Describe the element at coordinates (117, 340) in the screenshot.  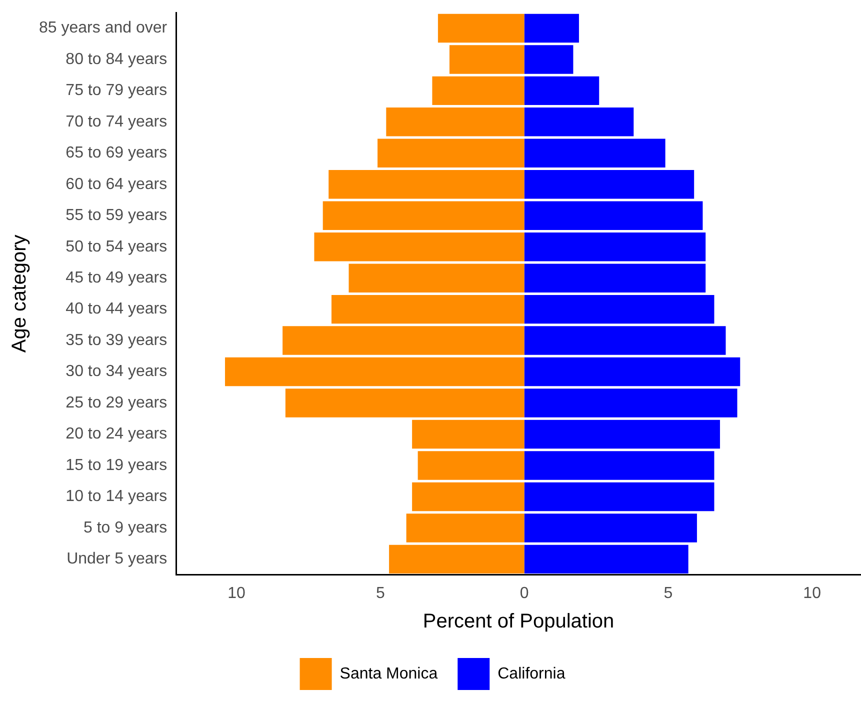
I see `y-tick-label: 35 to 39 years` at that location.